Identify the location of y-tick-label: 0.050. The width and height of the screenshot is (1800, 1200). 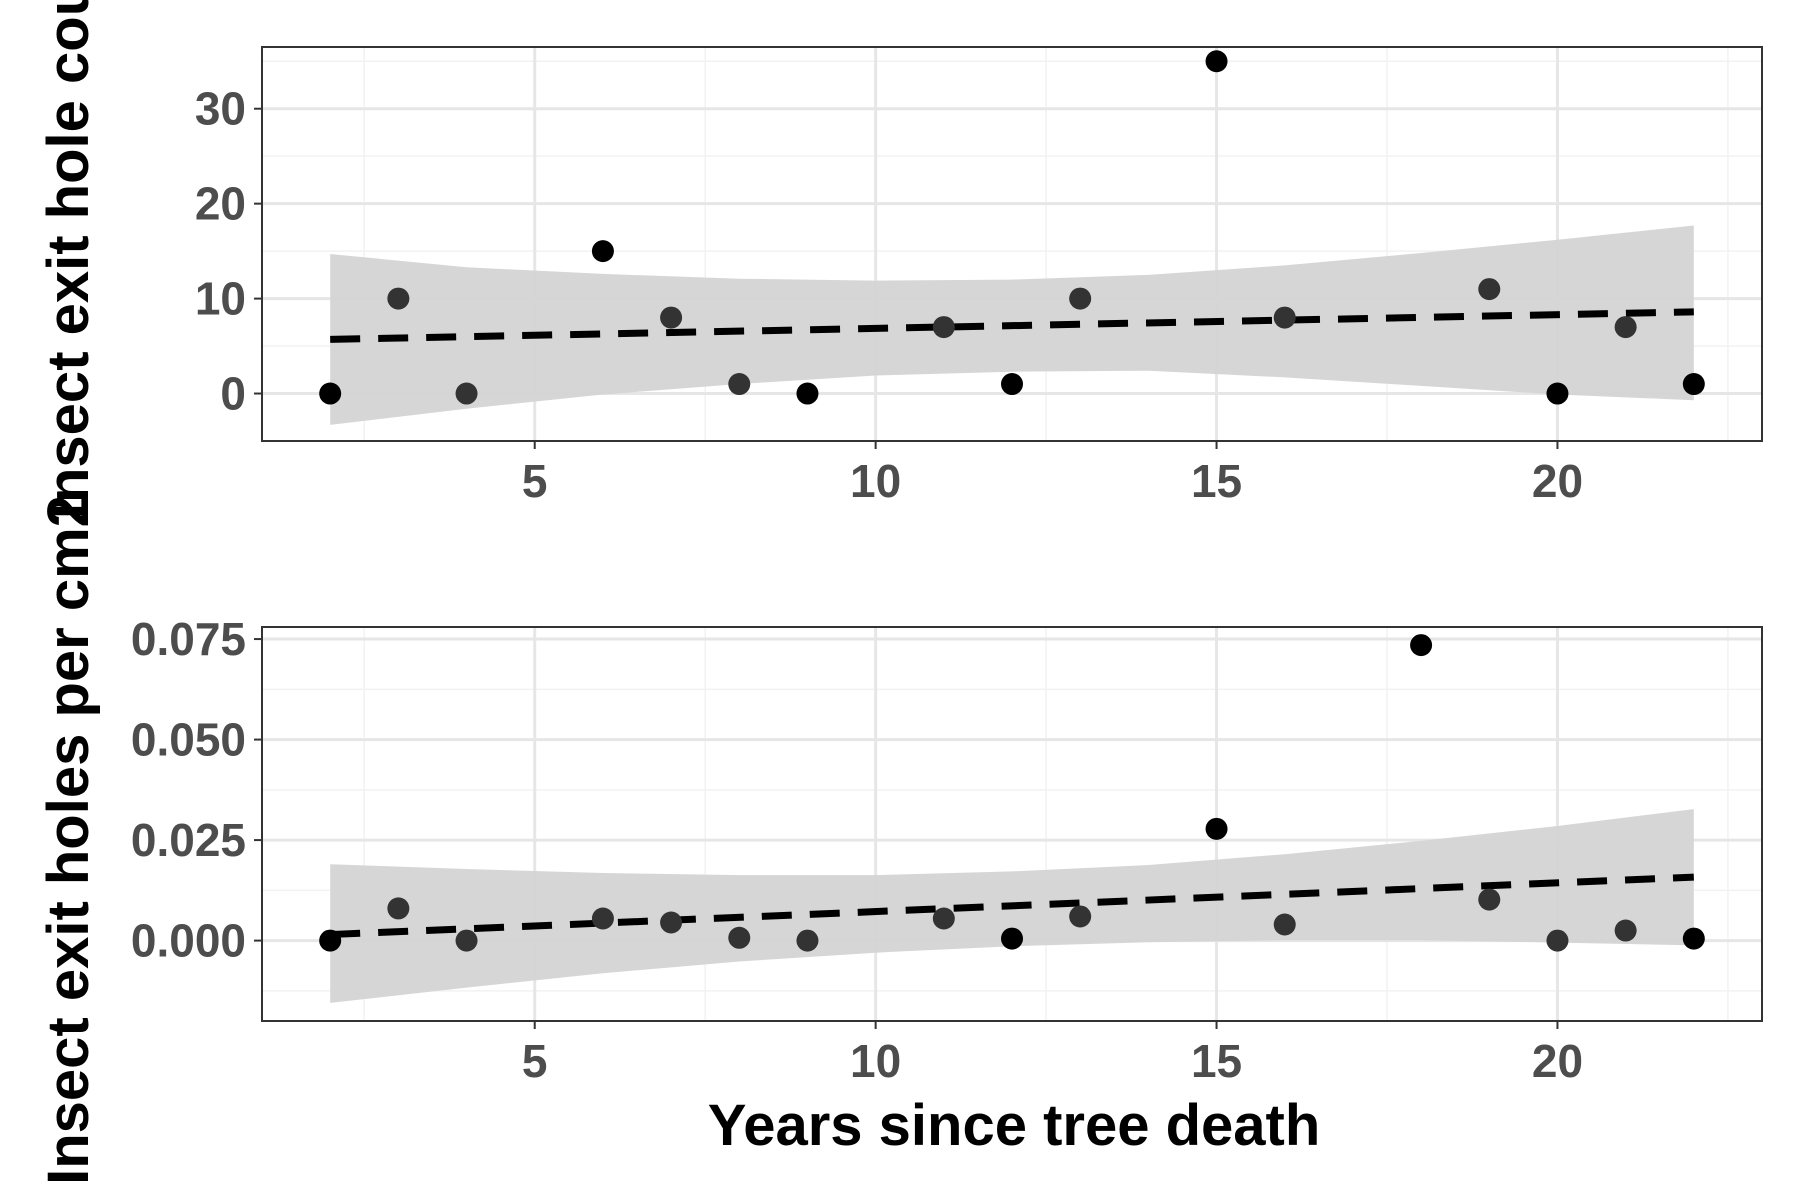
(188, 740).